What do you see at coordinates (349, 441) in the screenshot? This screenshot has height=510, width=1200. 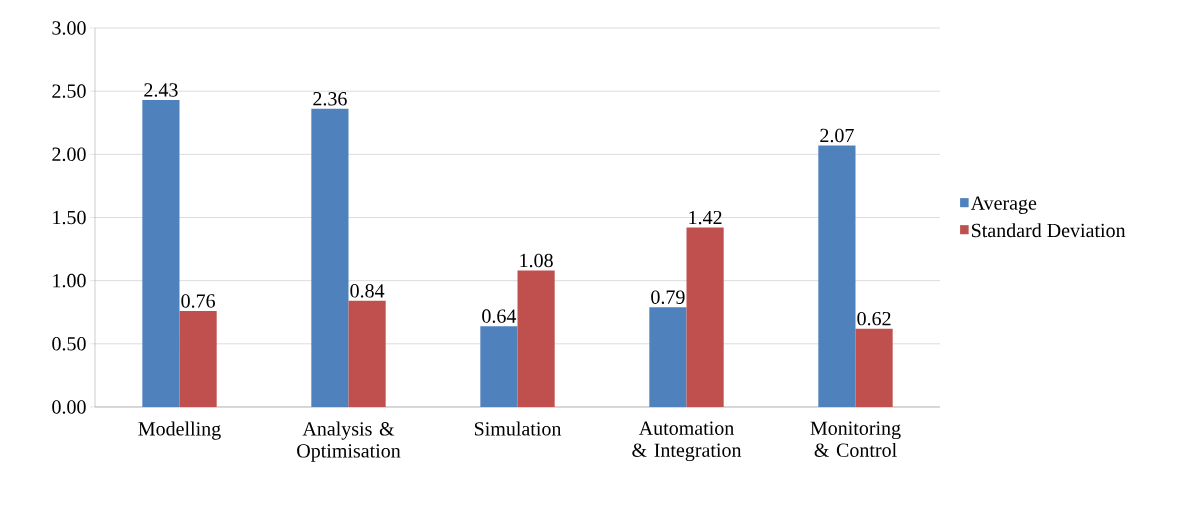 I see `x-tick-label: Analysis & Optimisation` at bounding box center [349, 441].